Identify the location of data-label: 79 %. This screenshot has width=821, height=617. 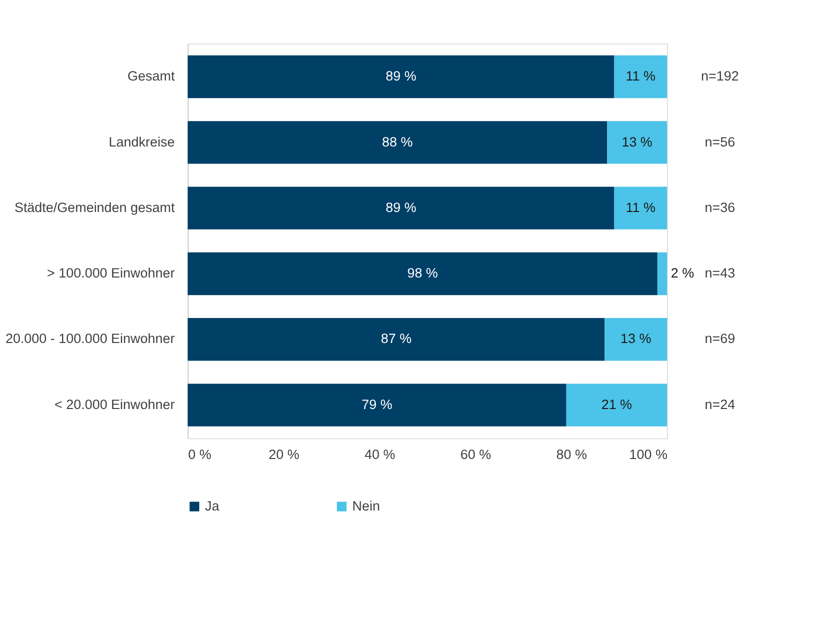
(377, 404).